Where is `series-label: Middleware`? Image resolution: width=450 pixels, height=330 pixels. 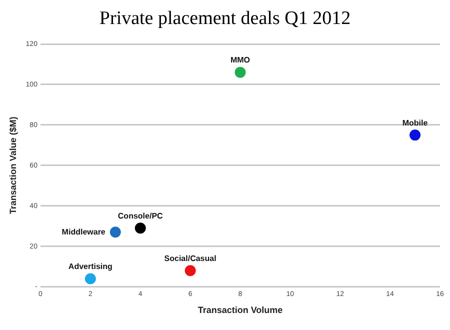
series-label: Middleware is located at coordinates (84, 231).